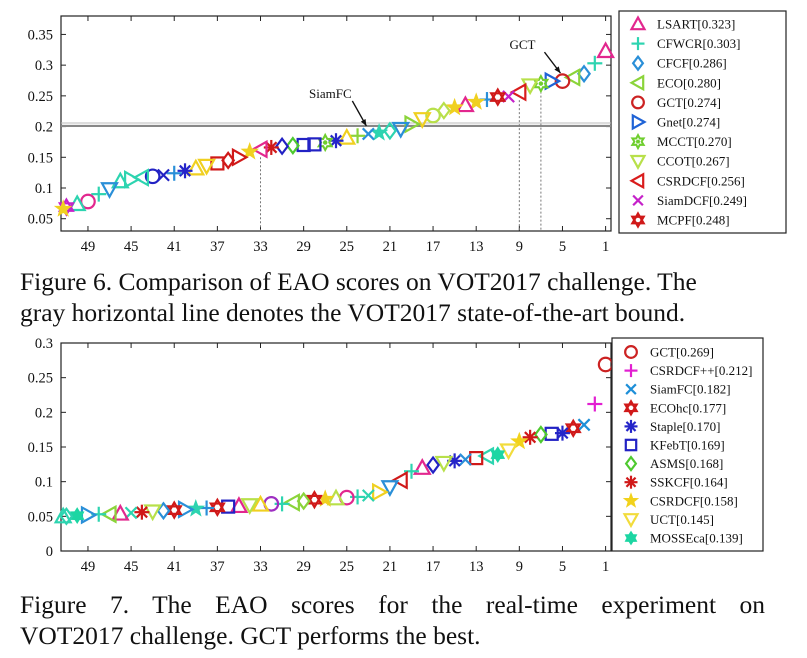 This screenshot has height=658, width=807. Describe the element at coordinates (701, 370) in the screenshot. I see `legend-label: CSRDCF++[0.212]` at that location.